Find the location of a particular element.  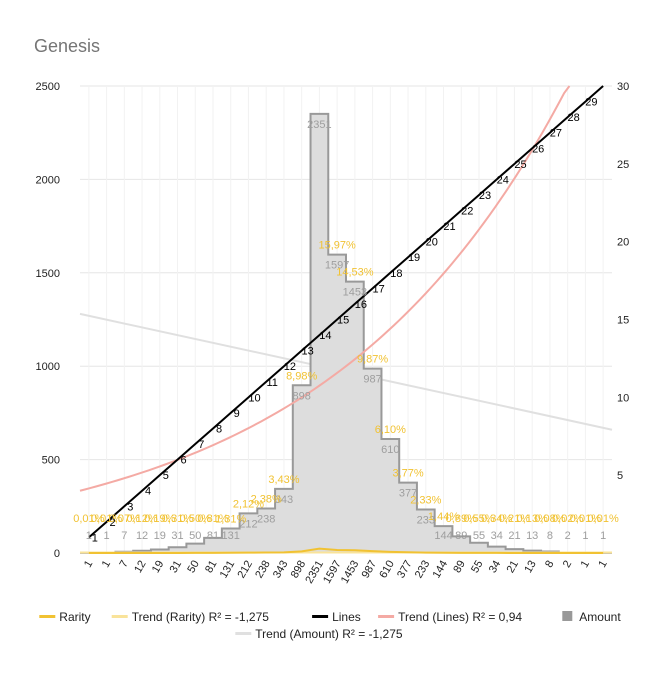

lines-data-label: 21 is located at coordinates (449, 227).